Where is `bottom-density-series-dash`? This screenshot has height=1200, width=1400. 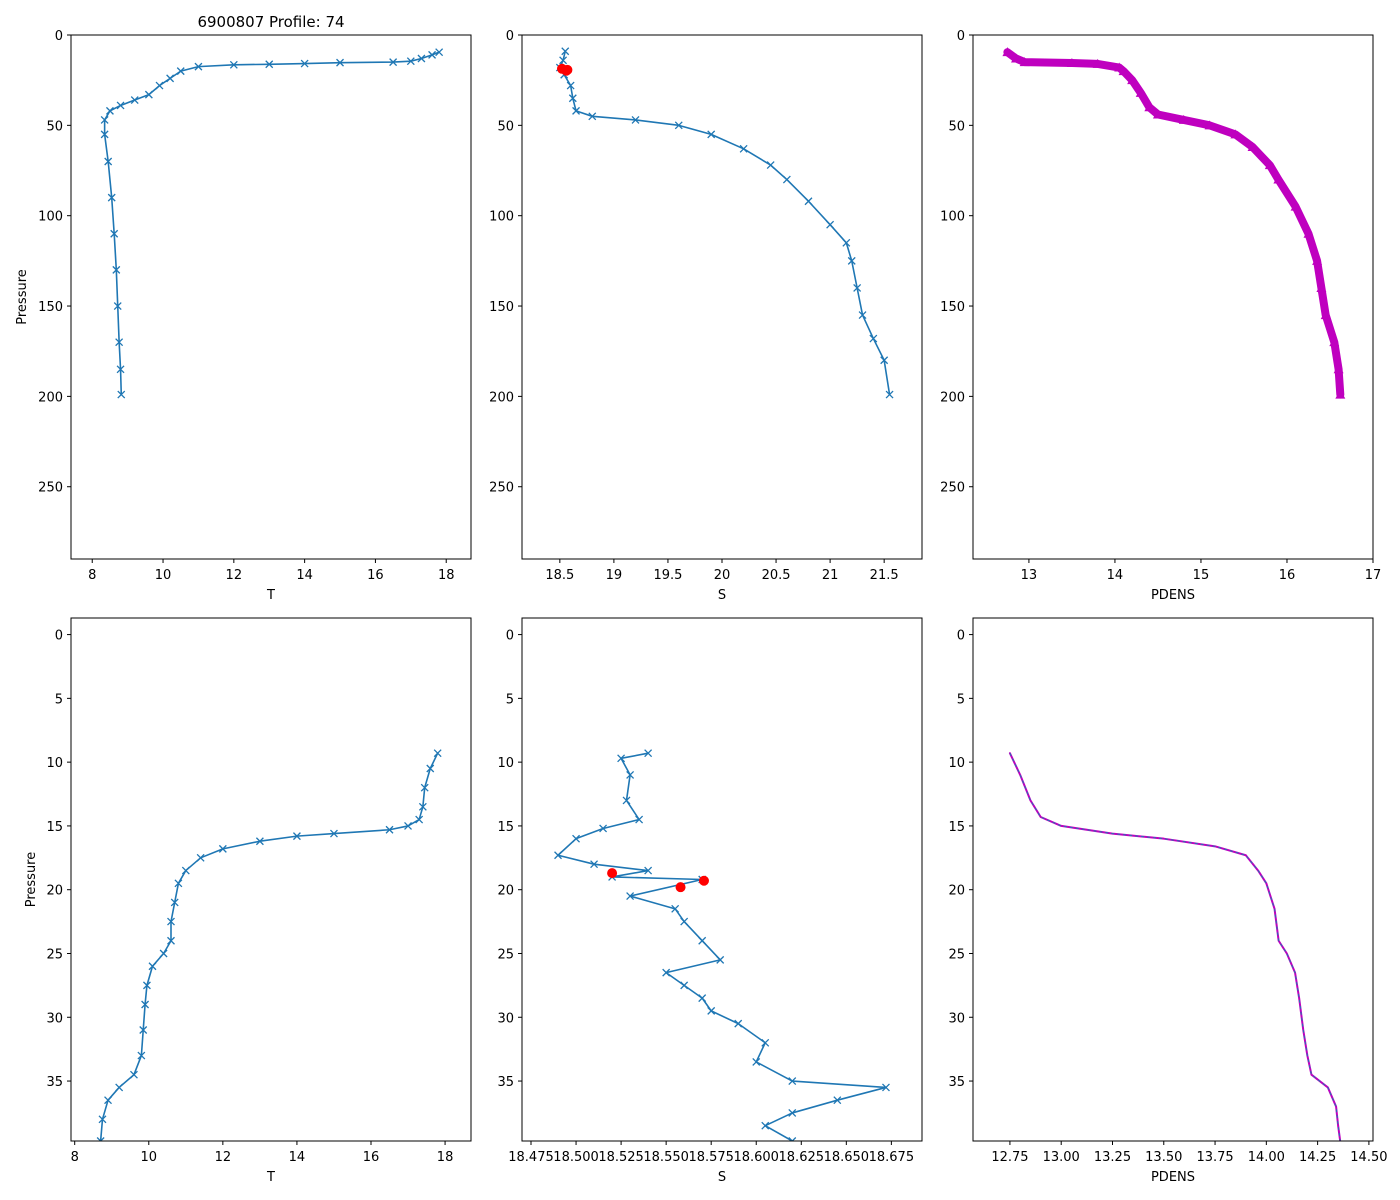
bottom-density-series-dash is located at coordinates (1175, 946).